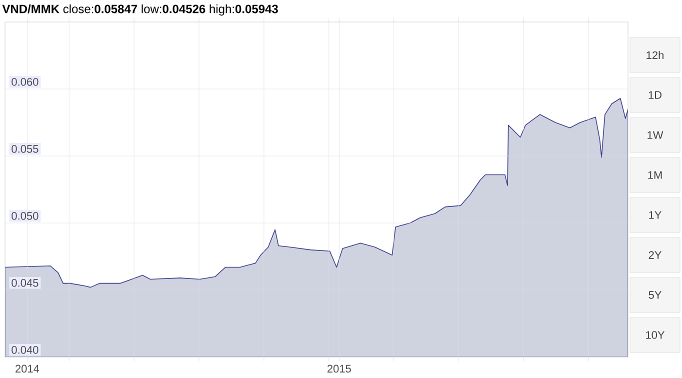 Image resolution: width=682 pixels, height=378 pixels. I want to click on y-tick-label: 0.050, so click(25, 216).